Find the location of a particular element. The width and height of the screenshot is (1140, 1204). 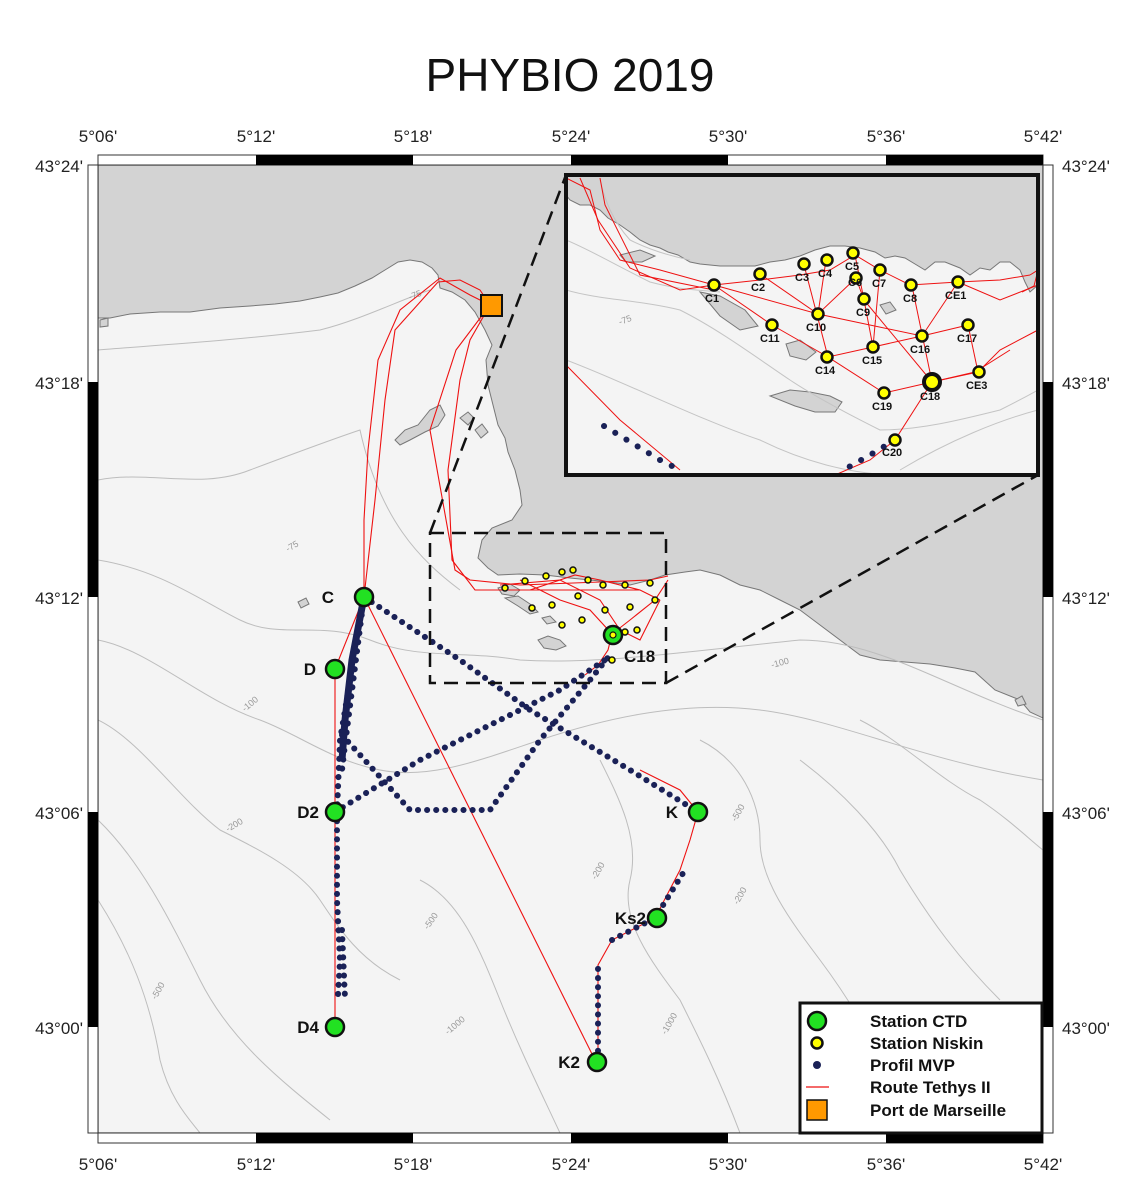

station-label: C18 is located at coordinates (639, 656).